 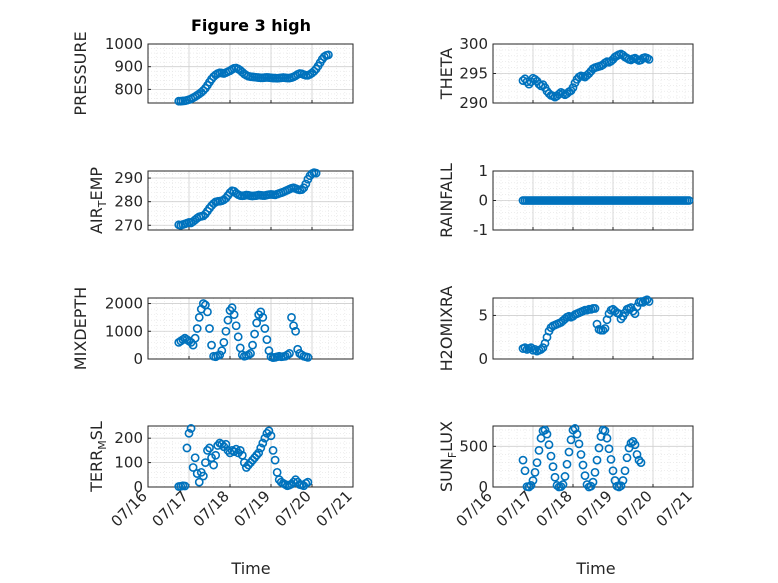 I want to click on y-tick-label: 1, so click(x=483, y=171).